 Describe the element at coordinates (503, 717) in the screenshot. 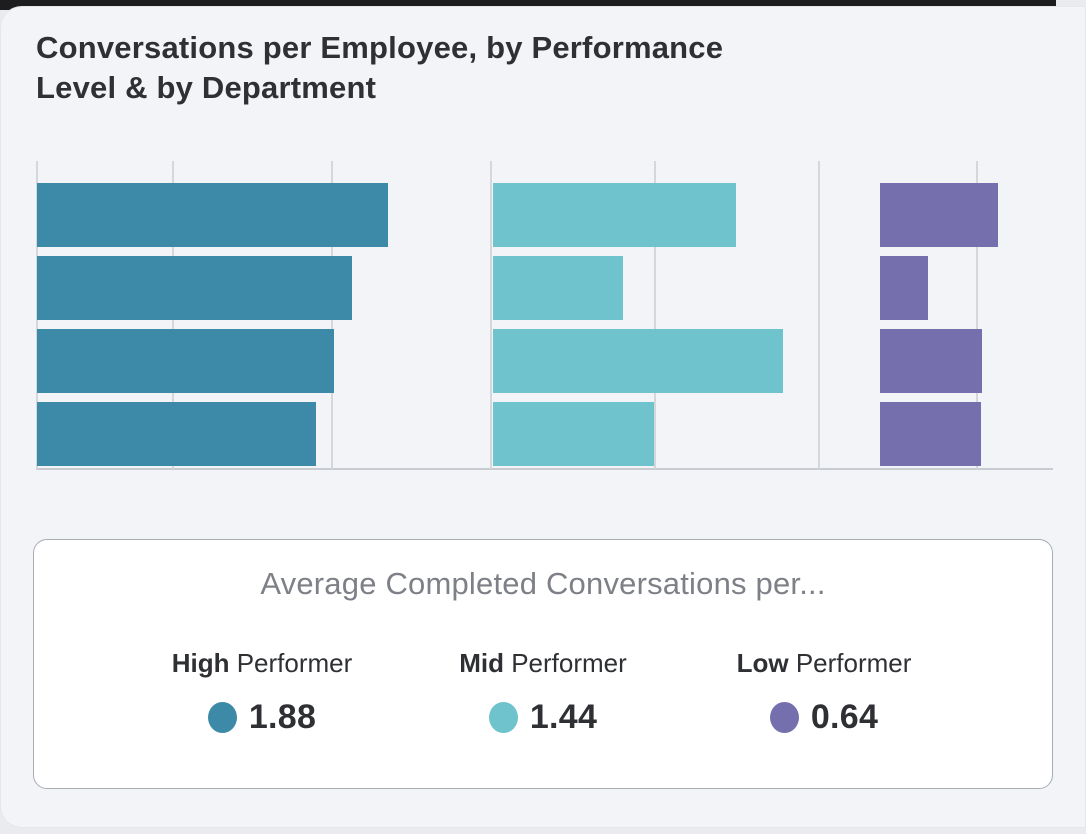

I see `mid-performer-dot-icon` at that location.